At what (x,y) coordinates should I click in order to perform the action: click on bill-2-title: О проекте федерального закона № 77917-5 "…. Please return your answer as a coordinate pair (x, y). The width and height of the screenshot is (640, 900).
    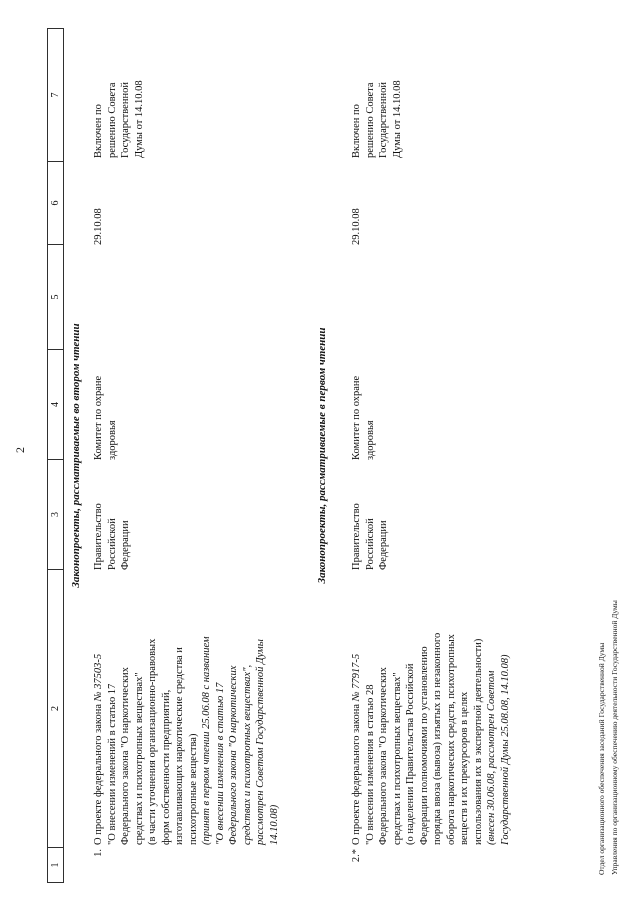
    Looking at the image, I should click on (431, 738).